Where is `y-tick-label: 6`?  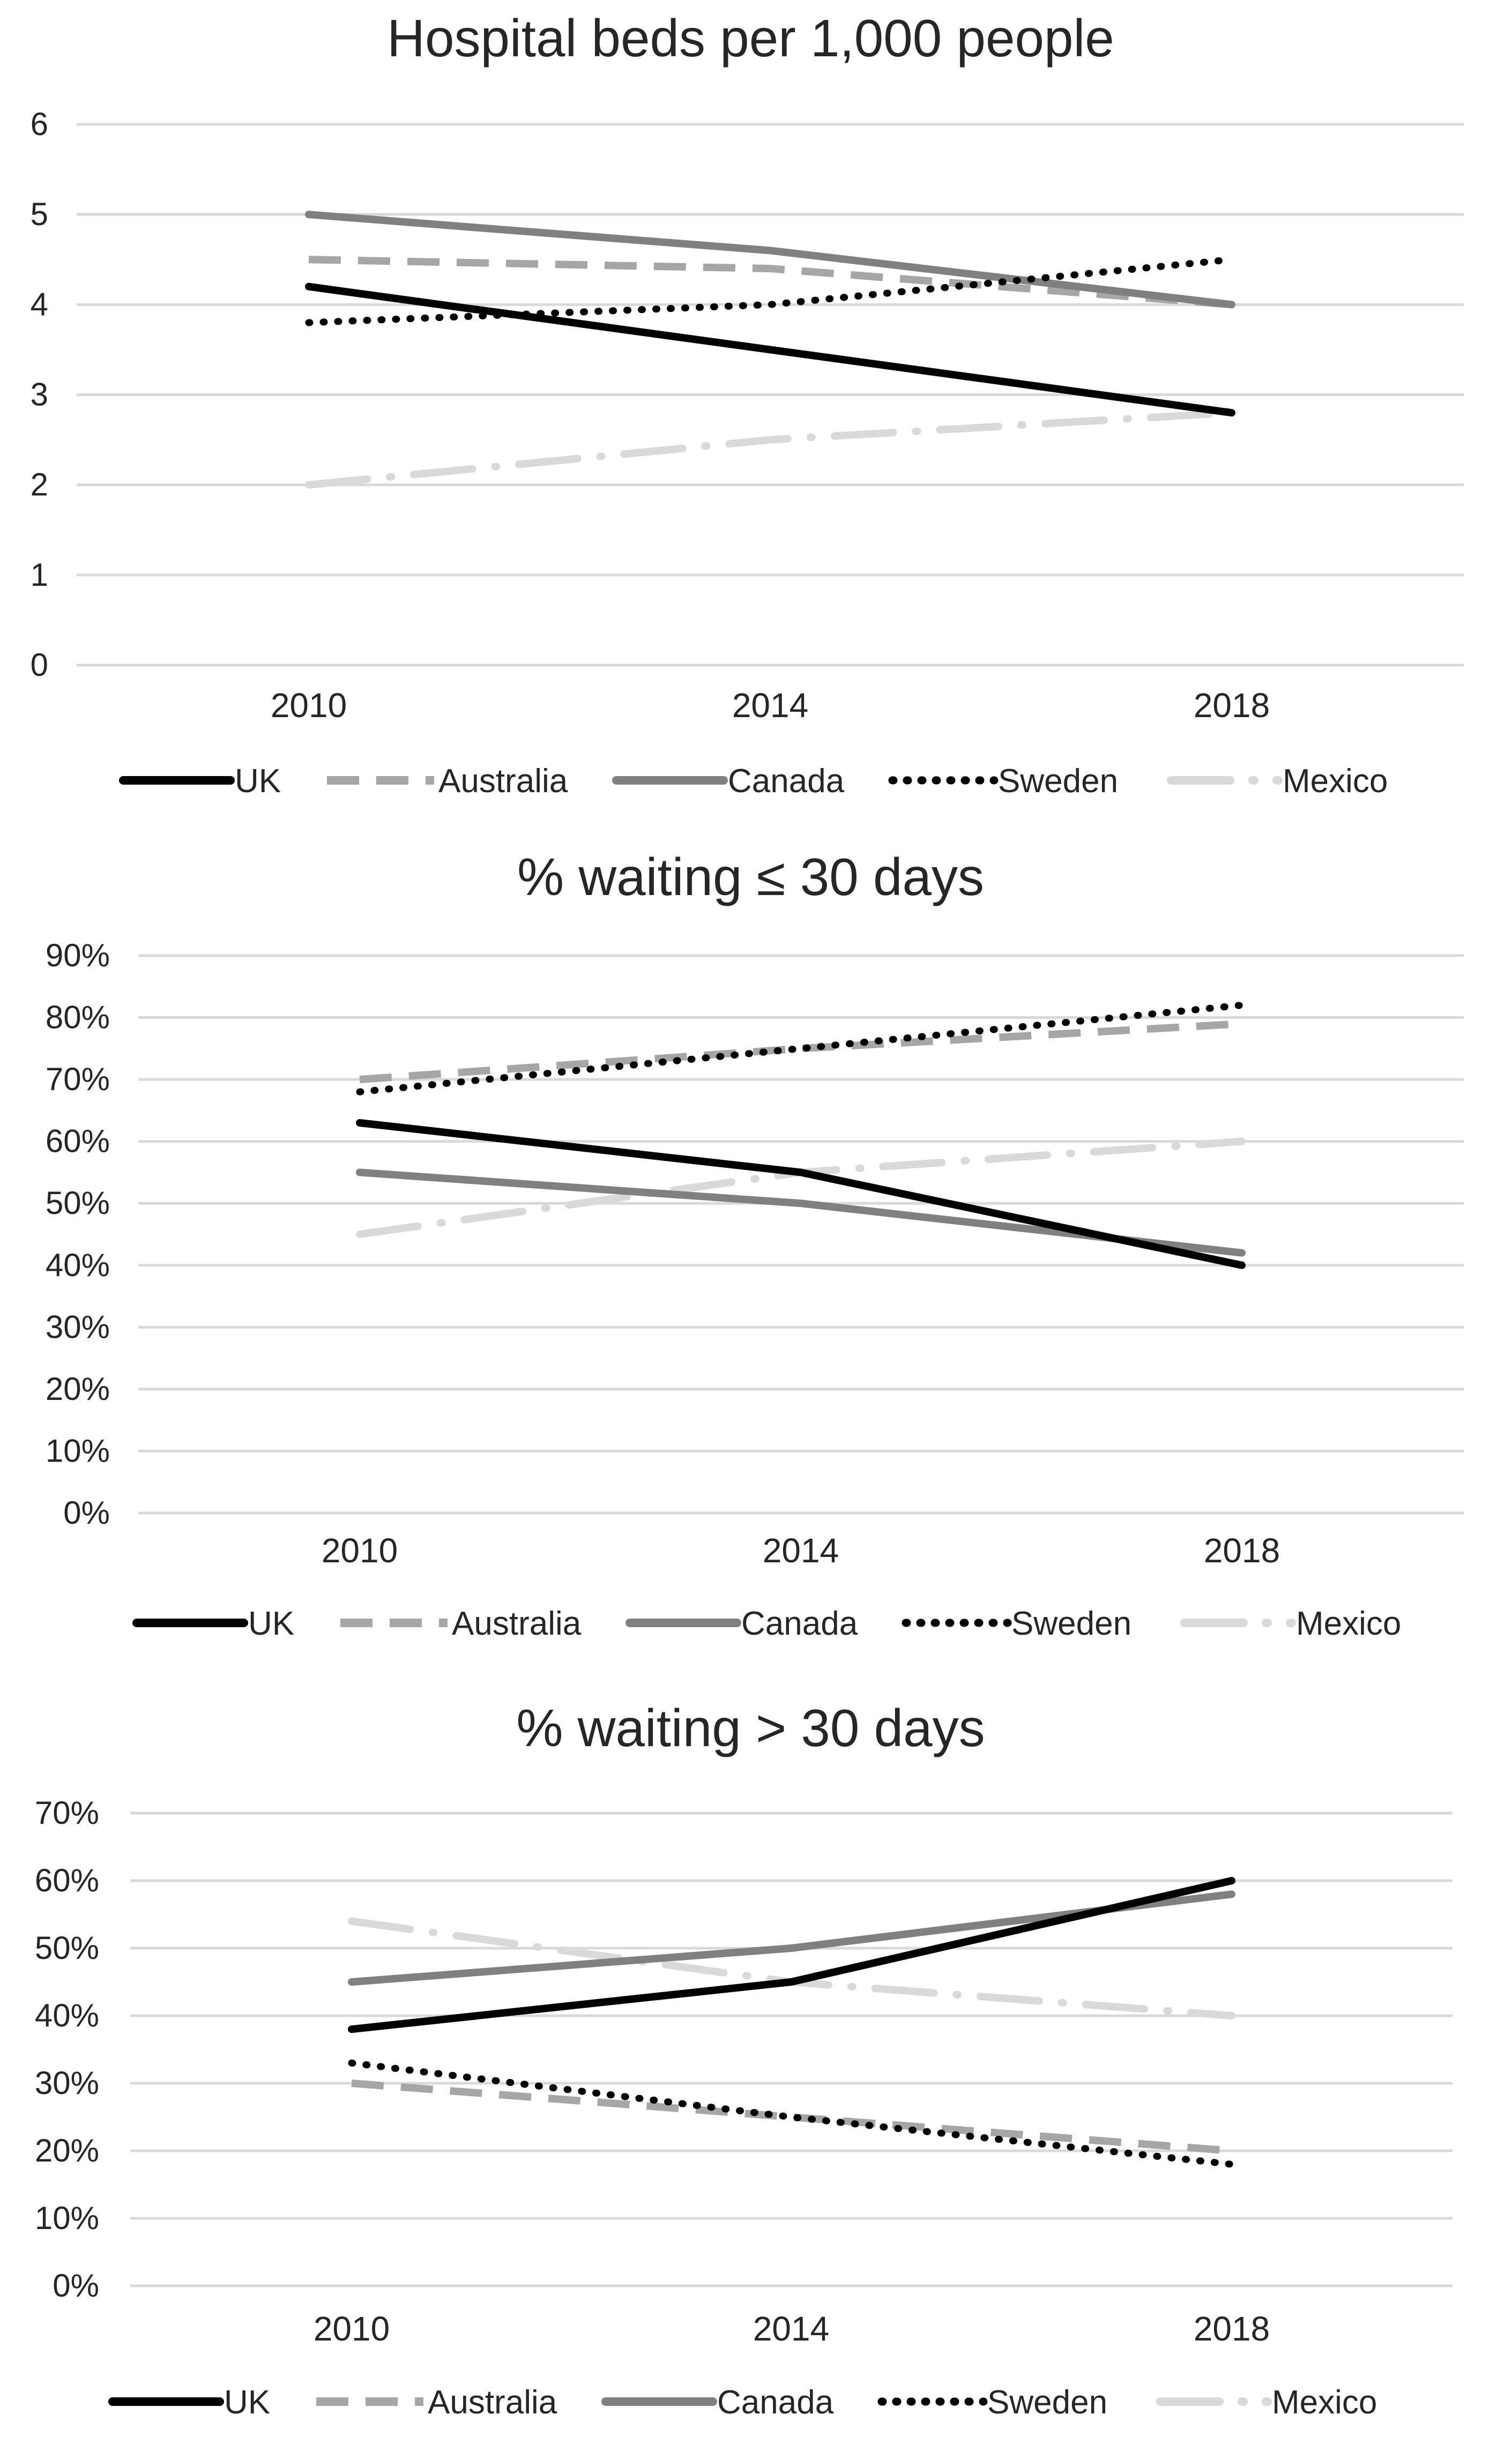 y-tick-label: 6 is located at coordinates (39, 124).